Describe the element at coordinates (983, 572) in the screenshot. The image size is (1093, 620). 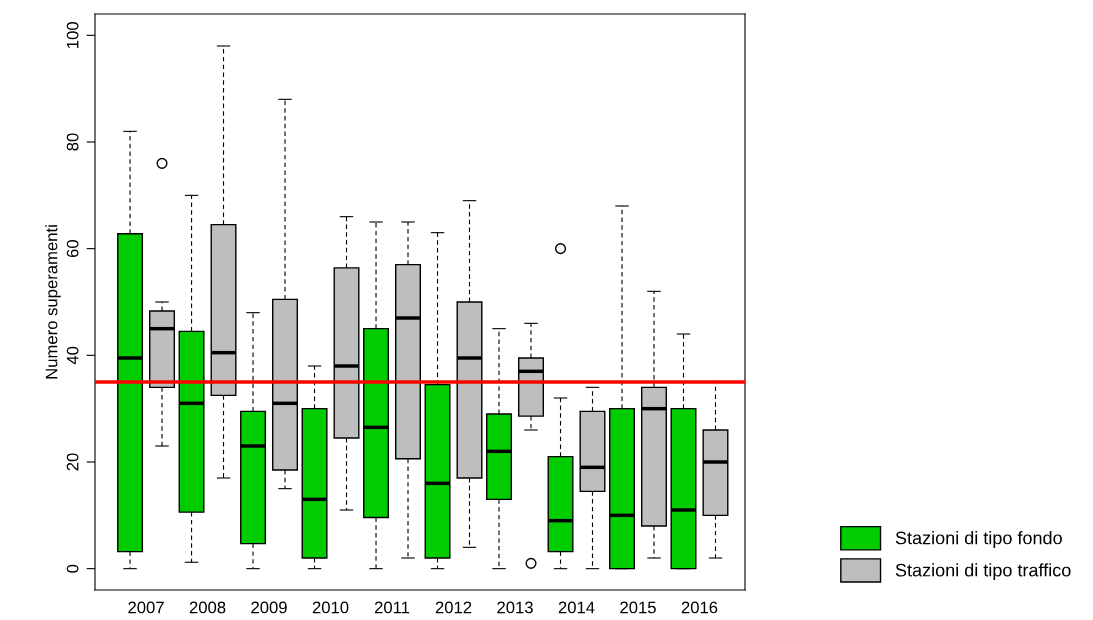
I see `legend-label: Stazioni di tipo traffico` at that location.